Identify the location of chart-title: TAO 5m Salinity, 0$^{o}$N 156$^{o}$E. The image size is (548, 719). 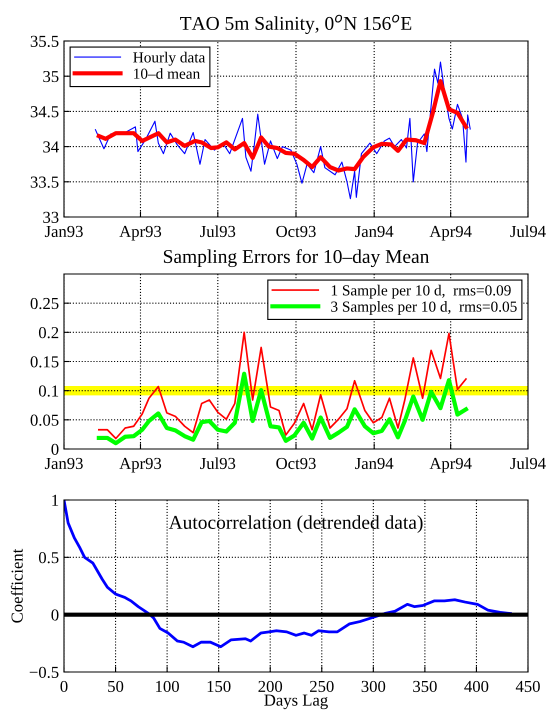
(296, 24).